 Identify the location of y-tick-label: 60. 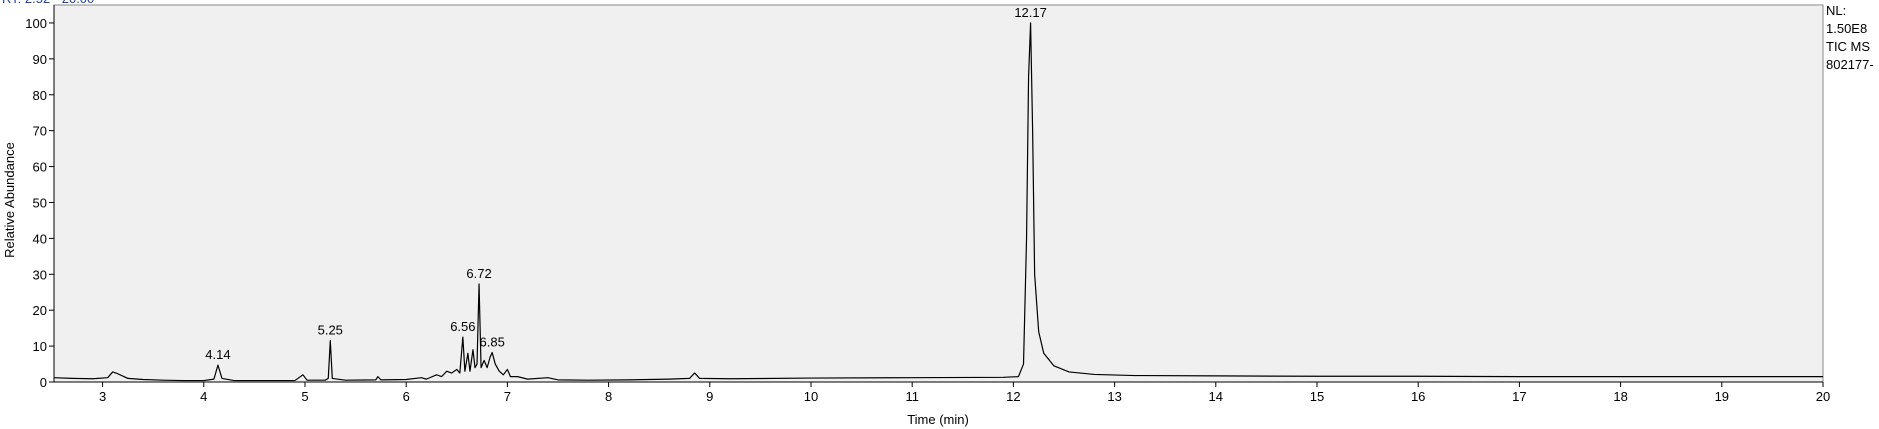
(40, 167).